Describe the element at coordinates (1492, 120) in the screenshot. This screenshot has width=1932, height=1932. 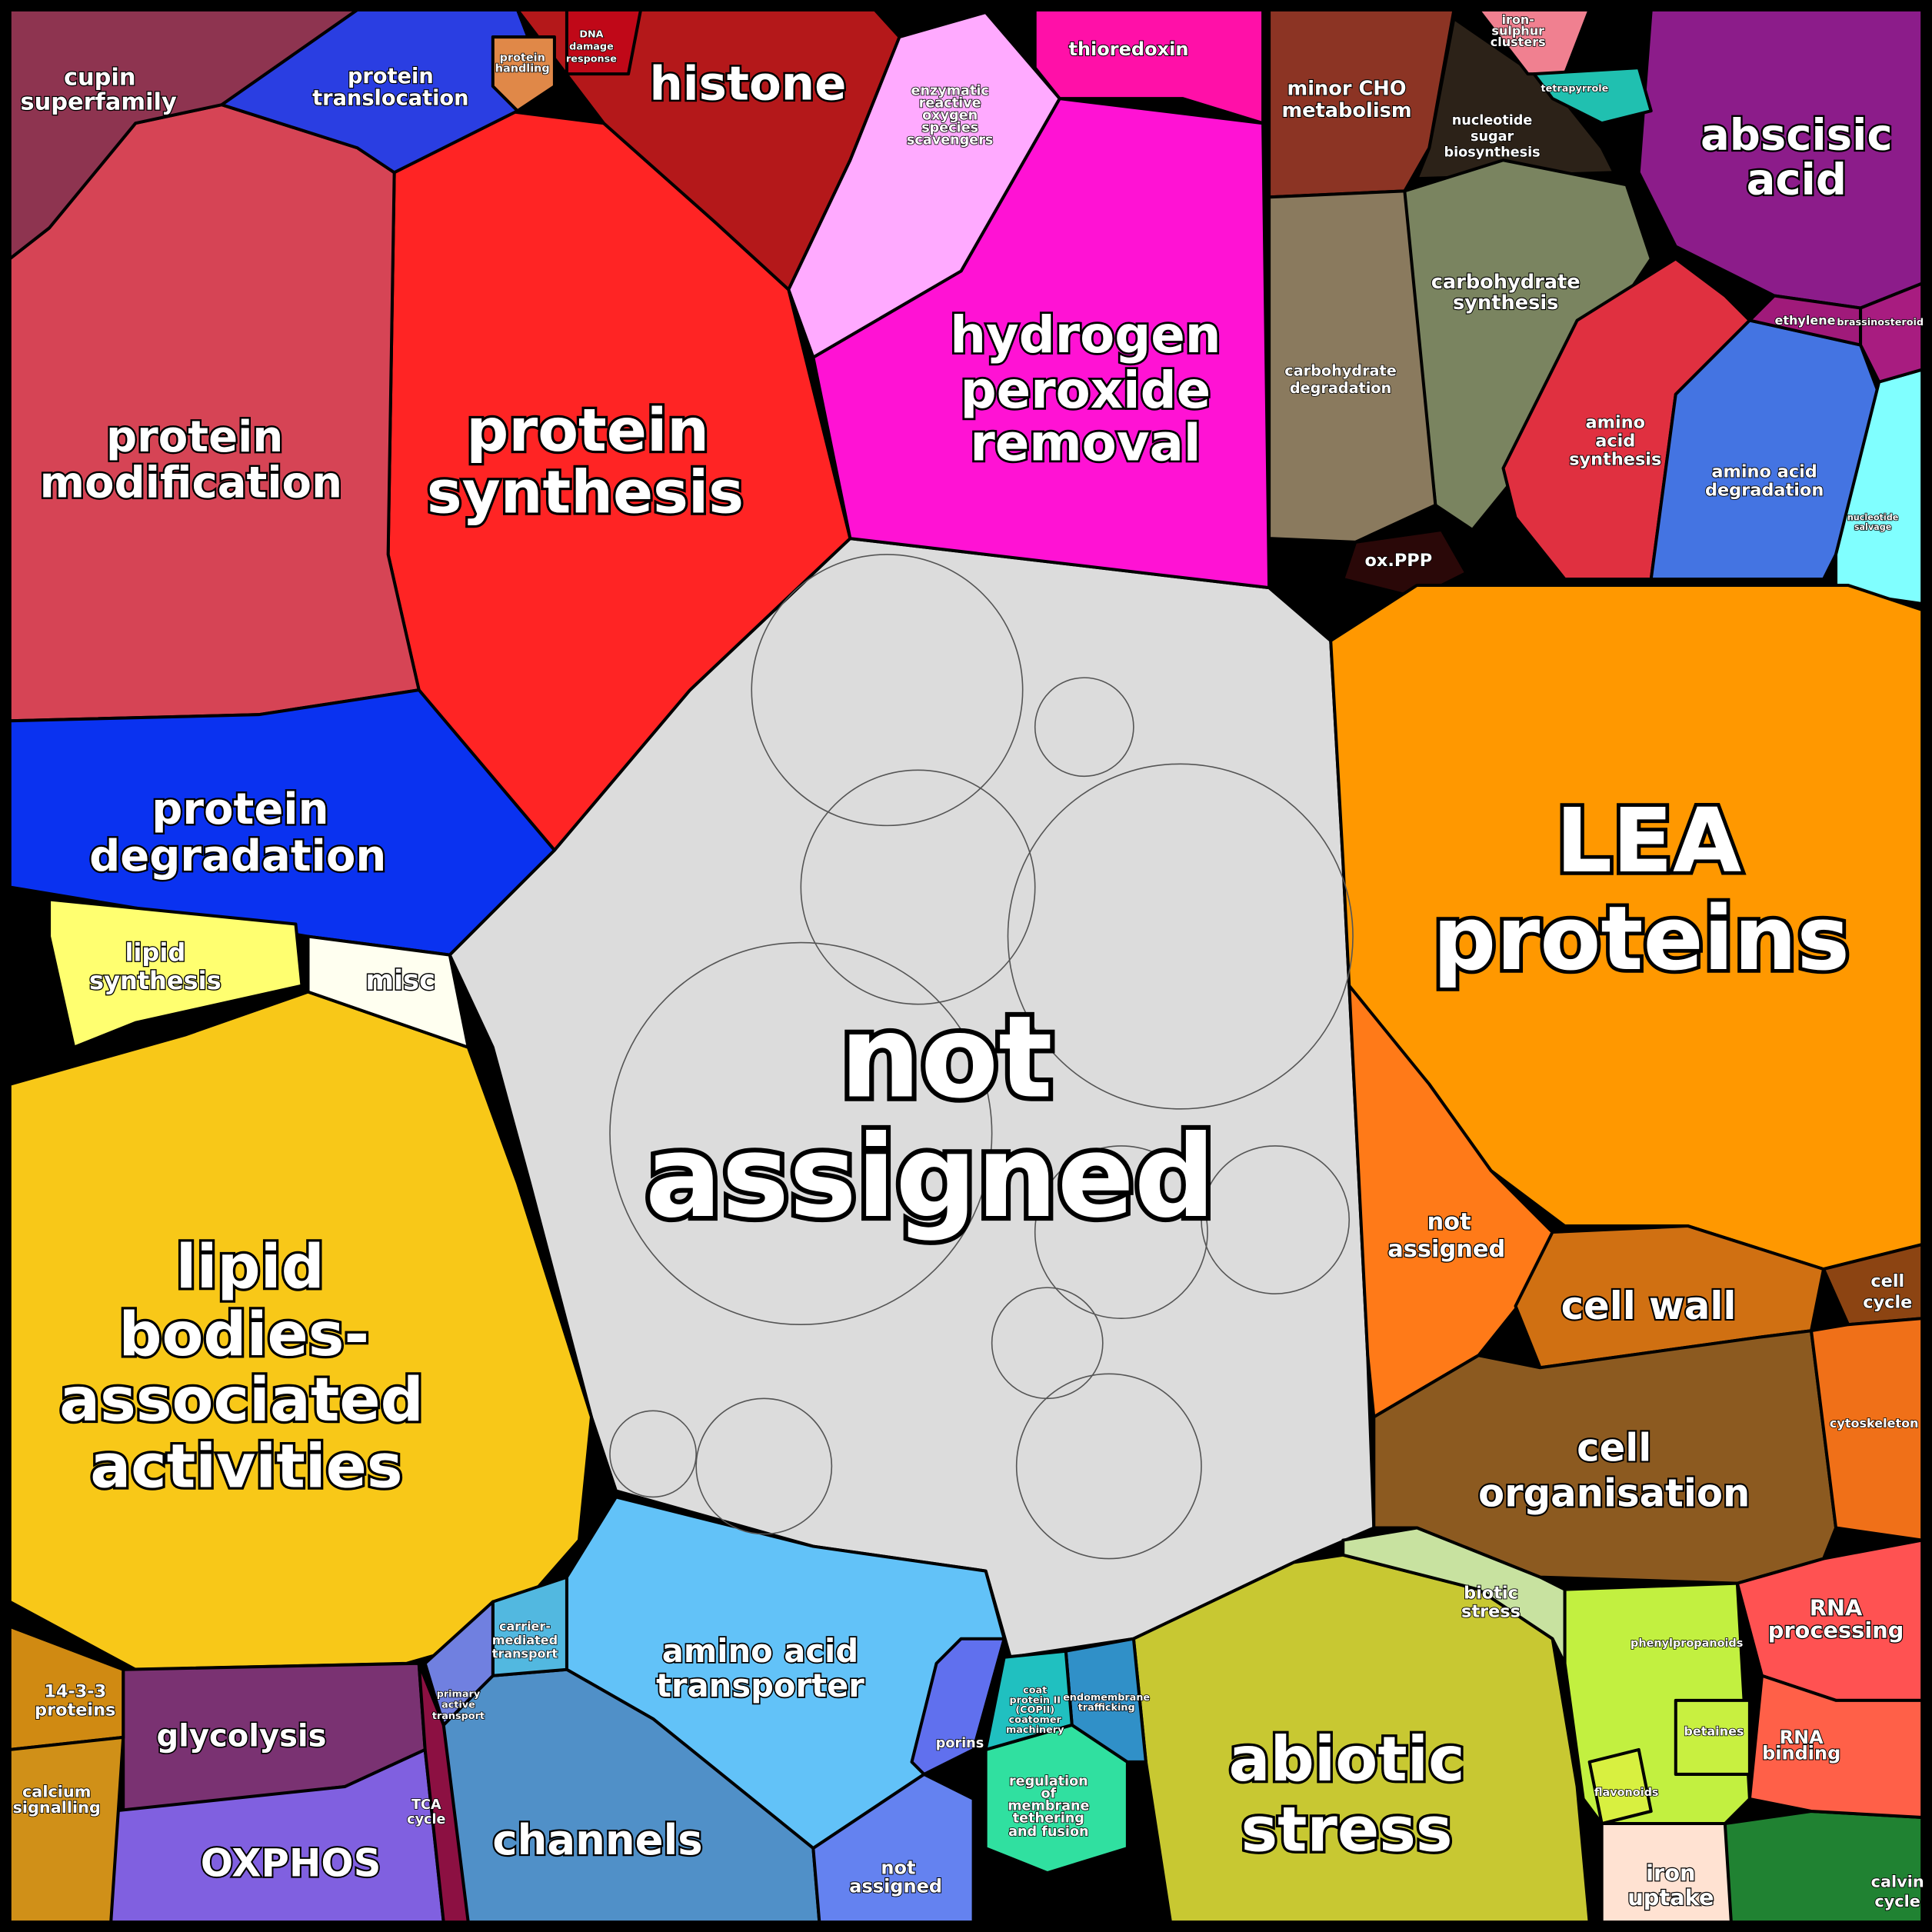
I see `region-label: nucleotide` at that location.